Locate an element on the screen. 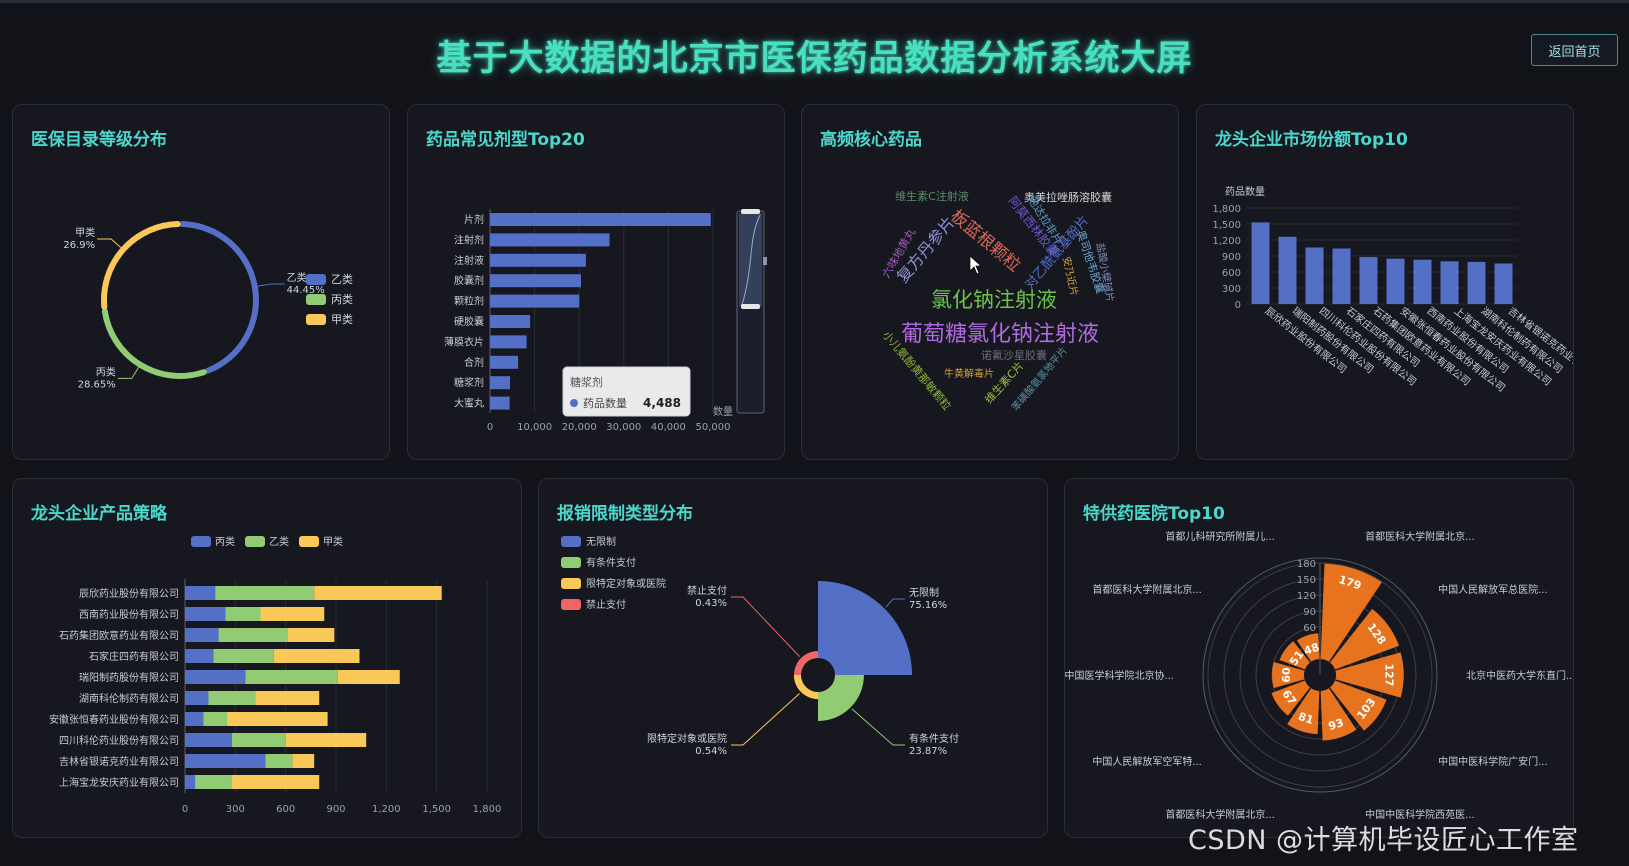 The height and width of the screenshot is (866, 1629). y-tick-label: 糖浆剂 is located at coordinates (469, 382).